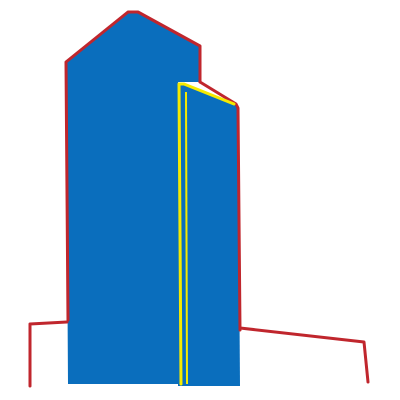 The image size is (400, 400). Describe the element at coordinates (304, 355) in the screenshot. I see `ground-line-right` at that location.